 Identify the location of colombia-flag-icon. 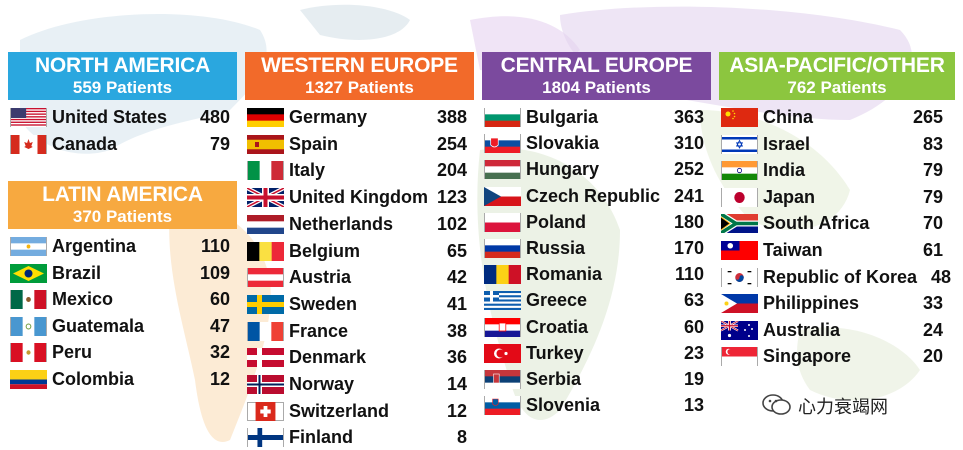
(28, 379).